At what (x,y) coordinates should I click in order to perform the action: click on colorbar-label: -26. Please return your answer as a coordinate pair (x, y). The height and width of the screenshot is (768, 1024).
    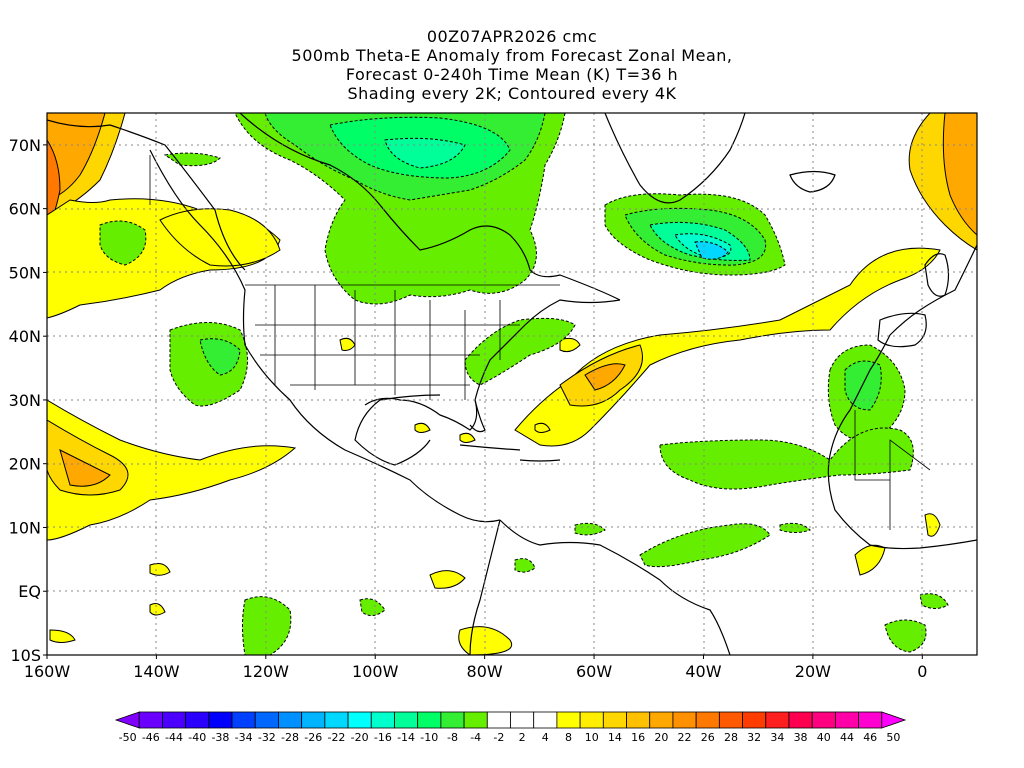
    Looking at the image, I should click on (313, 737).